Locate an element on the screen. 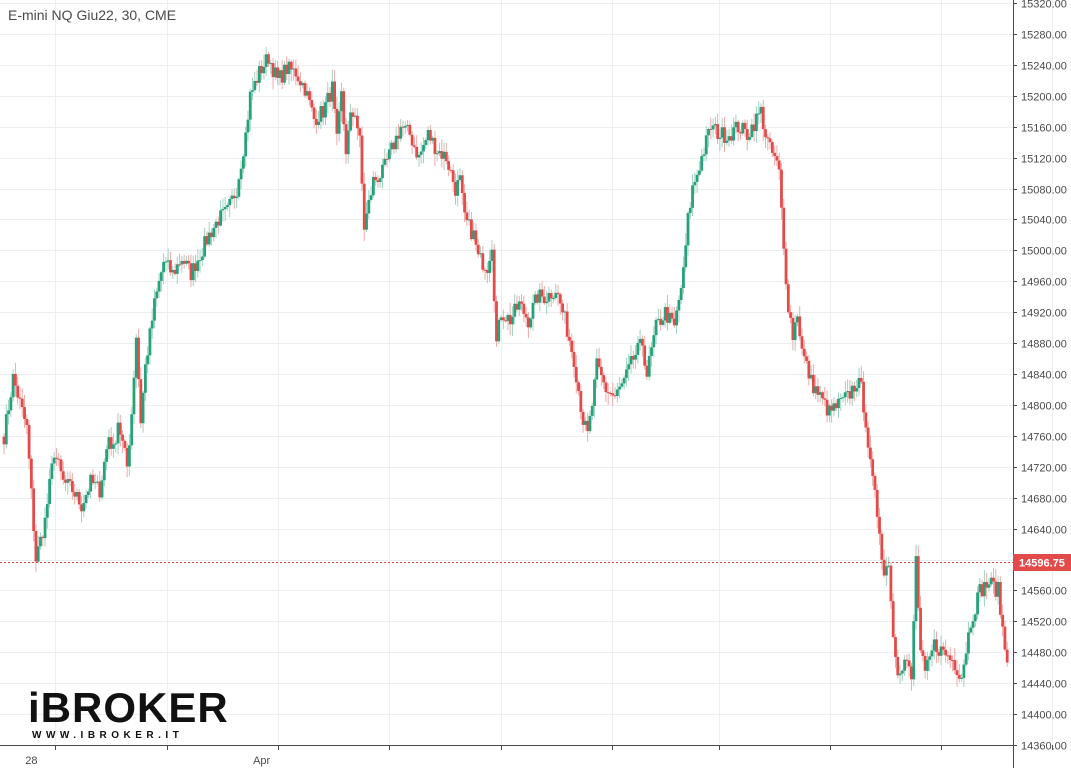 Image resolution: width=1071 pixels, height=768 pixels. y-tick-label: 14840.00 is located at coordinates (1044, 376).